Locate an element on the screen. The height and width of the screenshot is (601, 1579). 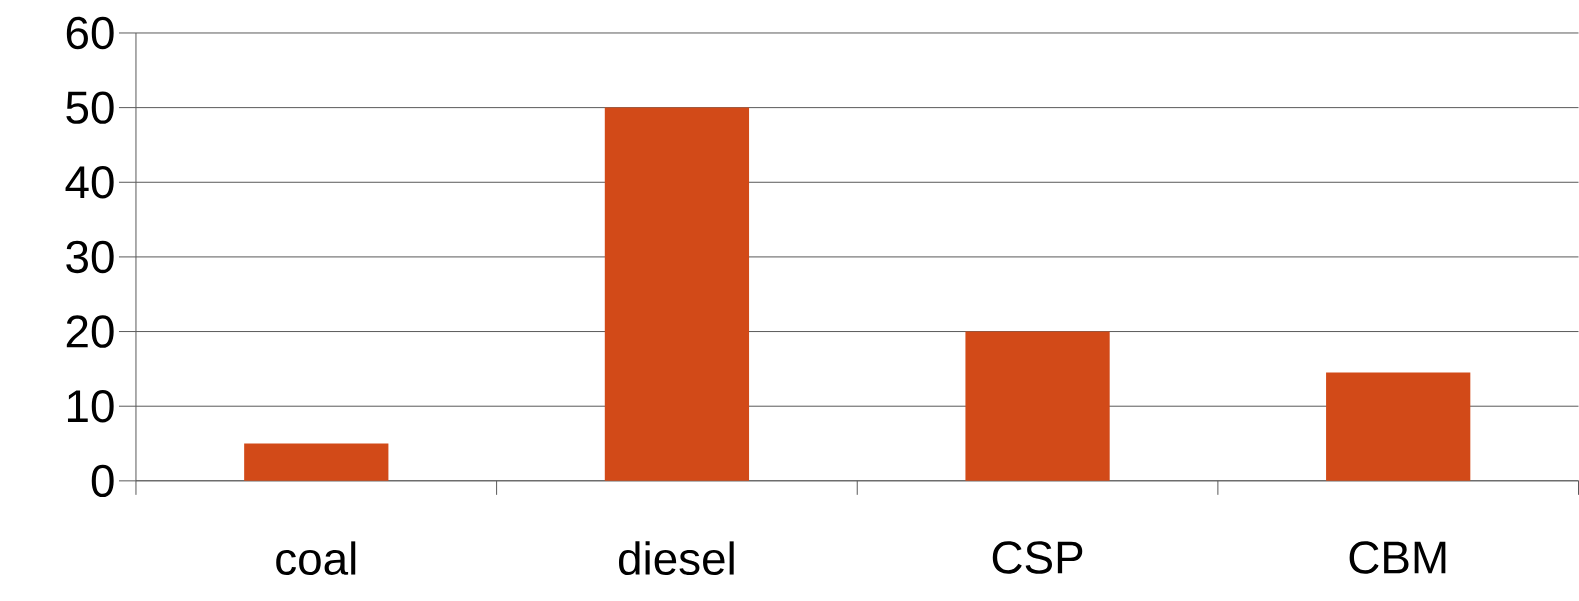
x-tick-label: CBM is located at coordinates (1397, 557).